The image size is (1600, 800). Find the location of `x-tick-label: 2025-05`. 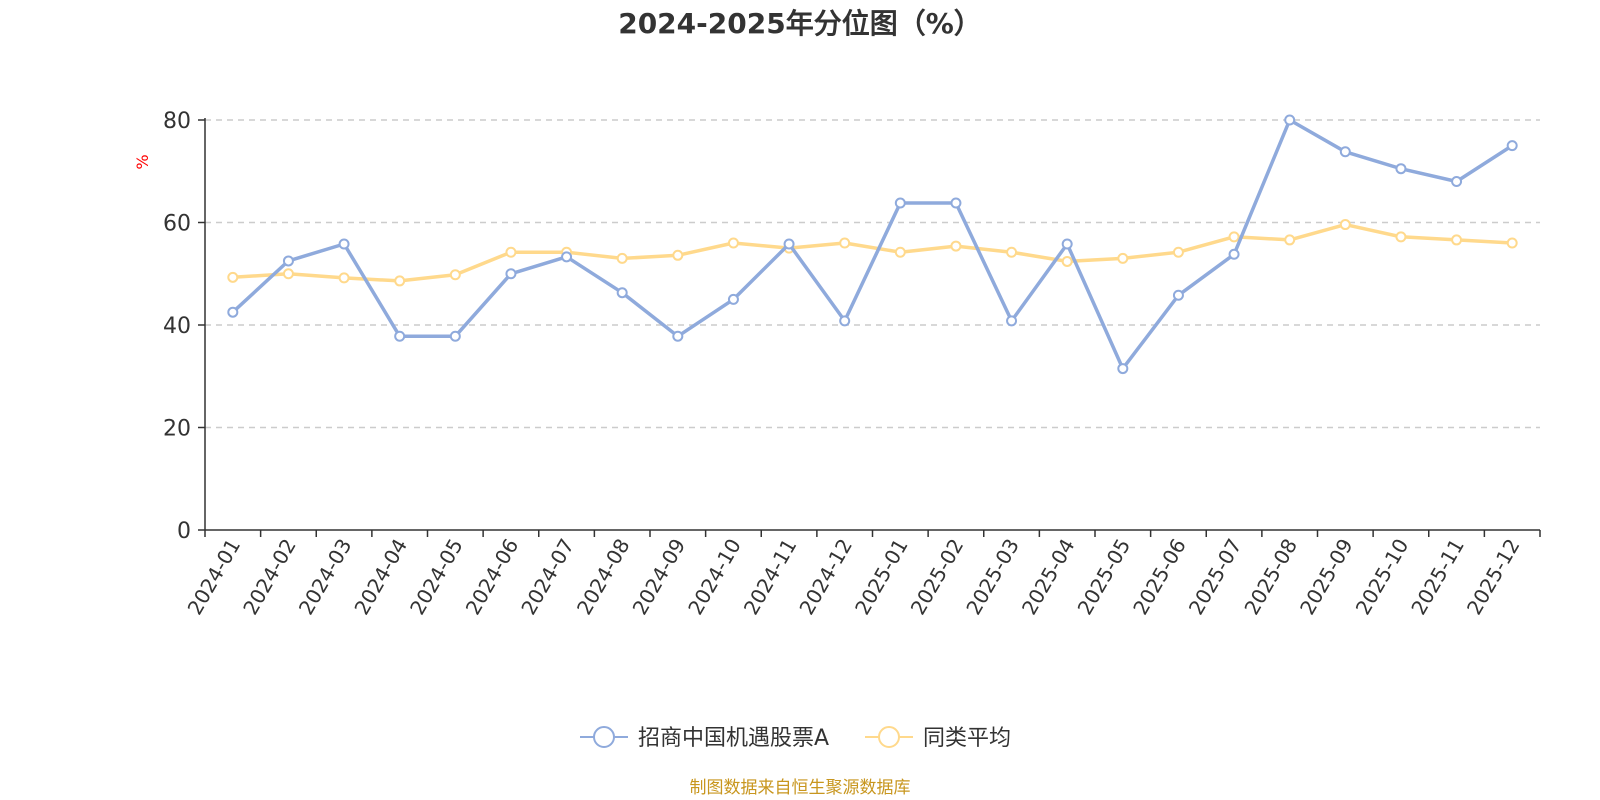

x-tick-label: 2025-05 is located at coordinates (1104, 577).